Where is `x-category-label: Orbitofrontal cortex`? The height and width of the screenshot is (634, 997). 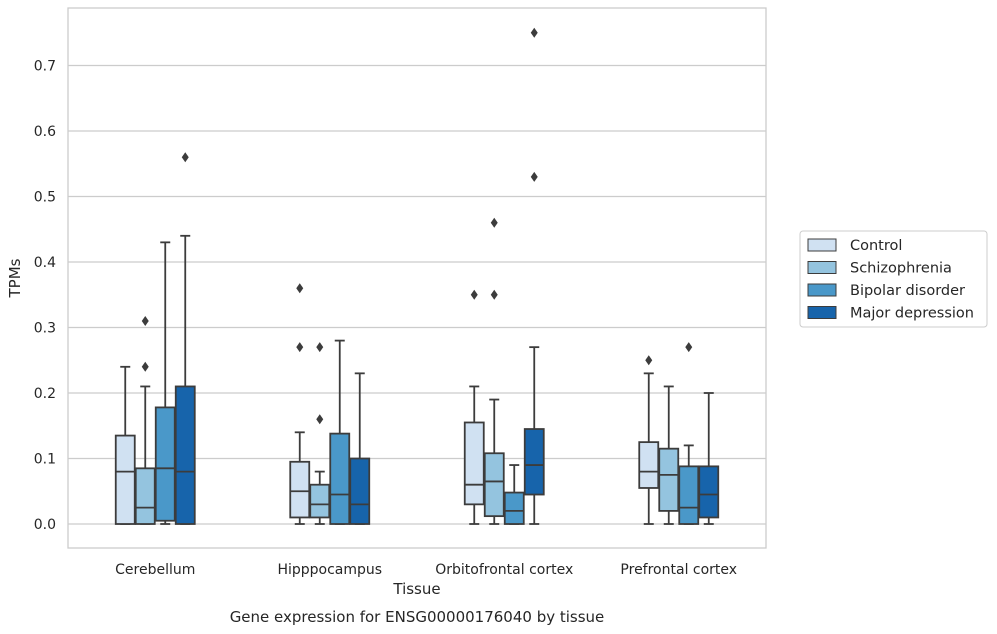 x-category-label: Orbitofrontal cortex is located at coordinates (504, 570).